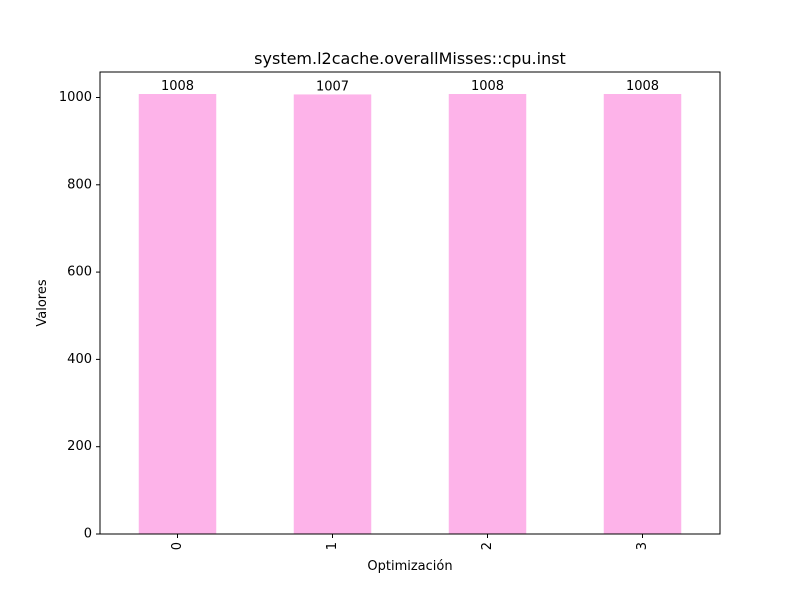  Describe the element at coordinates (79, 446) in the screenshot. I see `y-tick-label-200: 200` at that location.